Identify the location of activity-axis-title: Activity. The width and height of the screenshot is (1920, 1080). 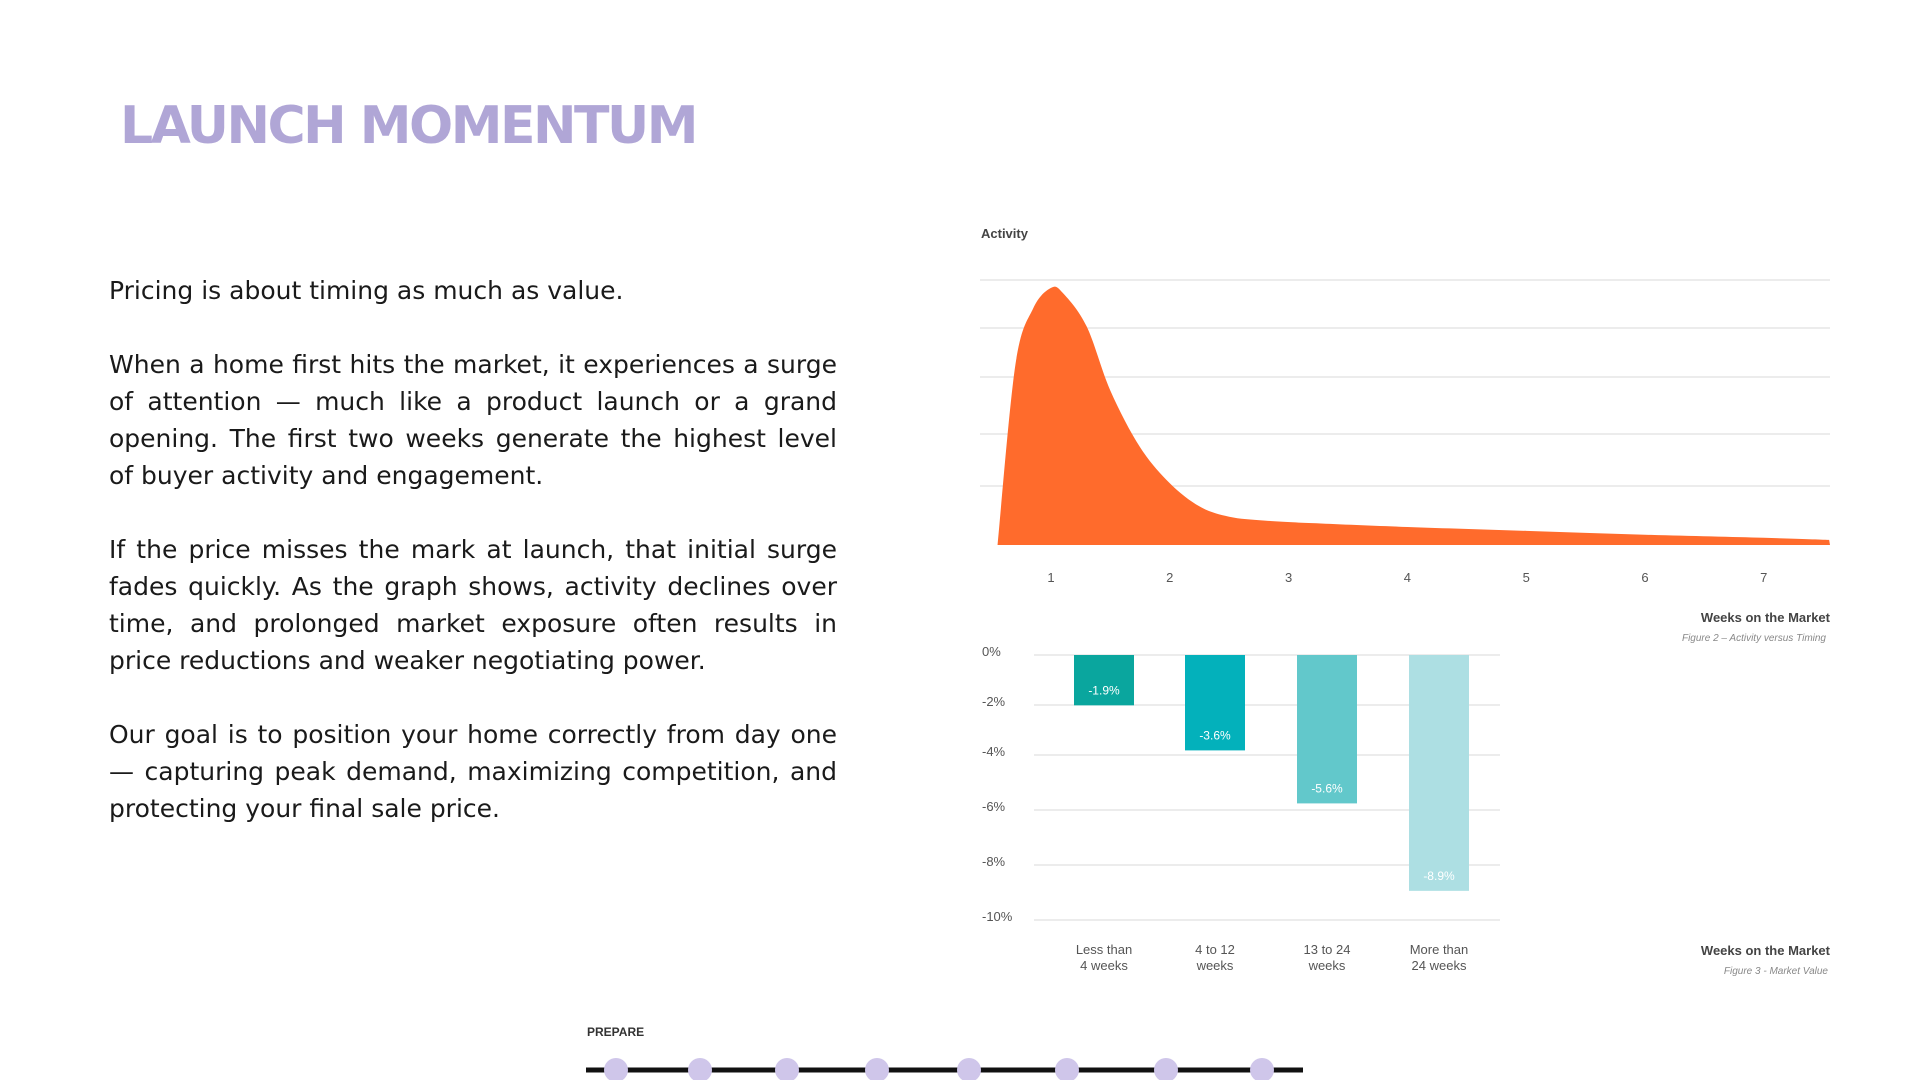
(1005, 233).